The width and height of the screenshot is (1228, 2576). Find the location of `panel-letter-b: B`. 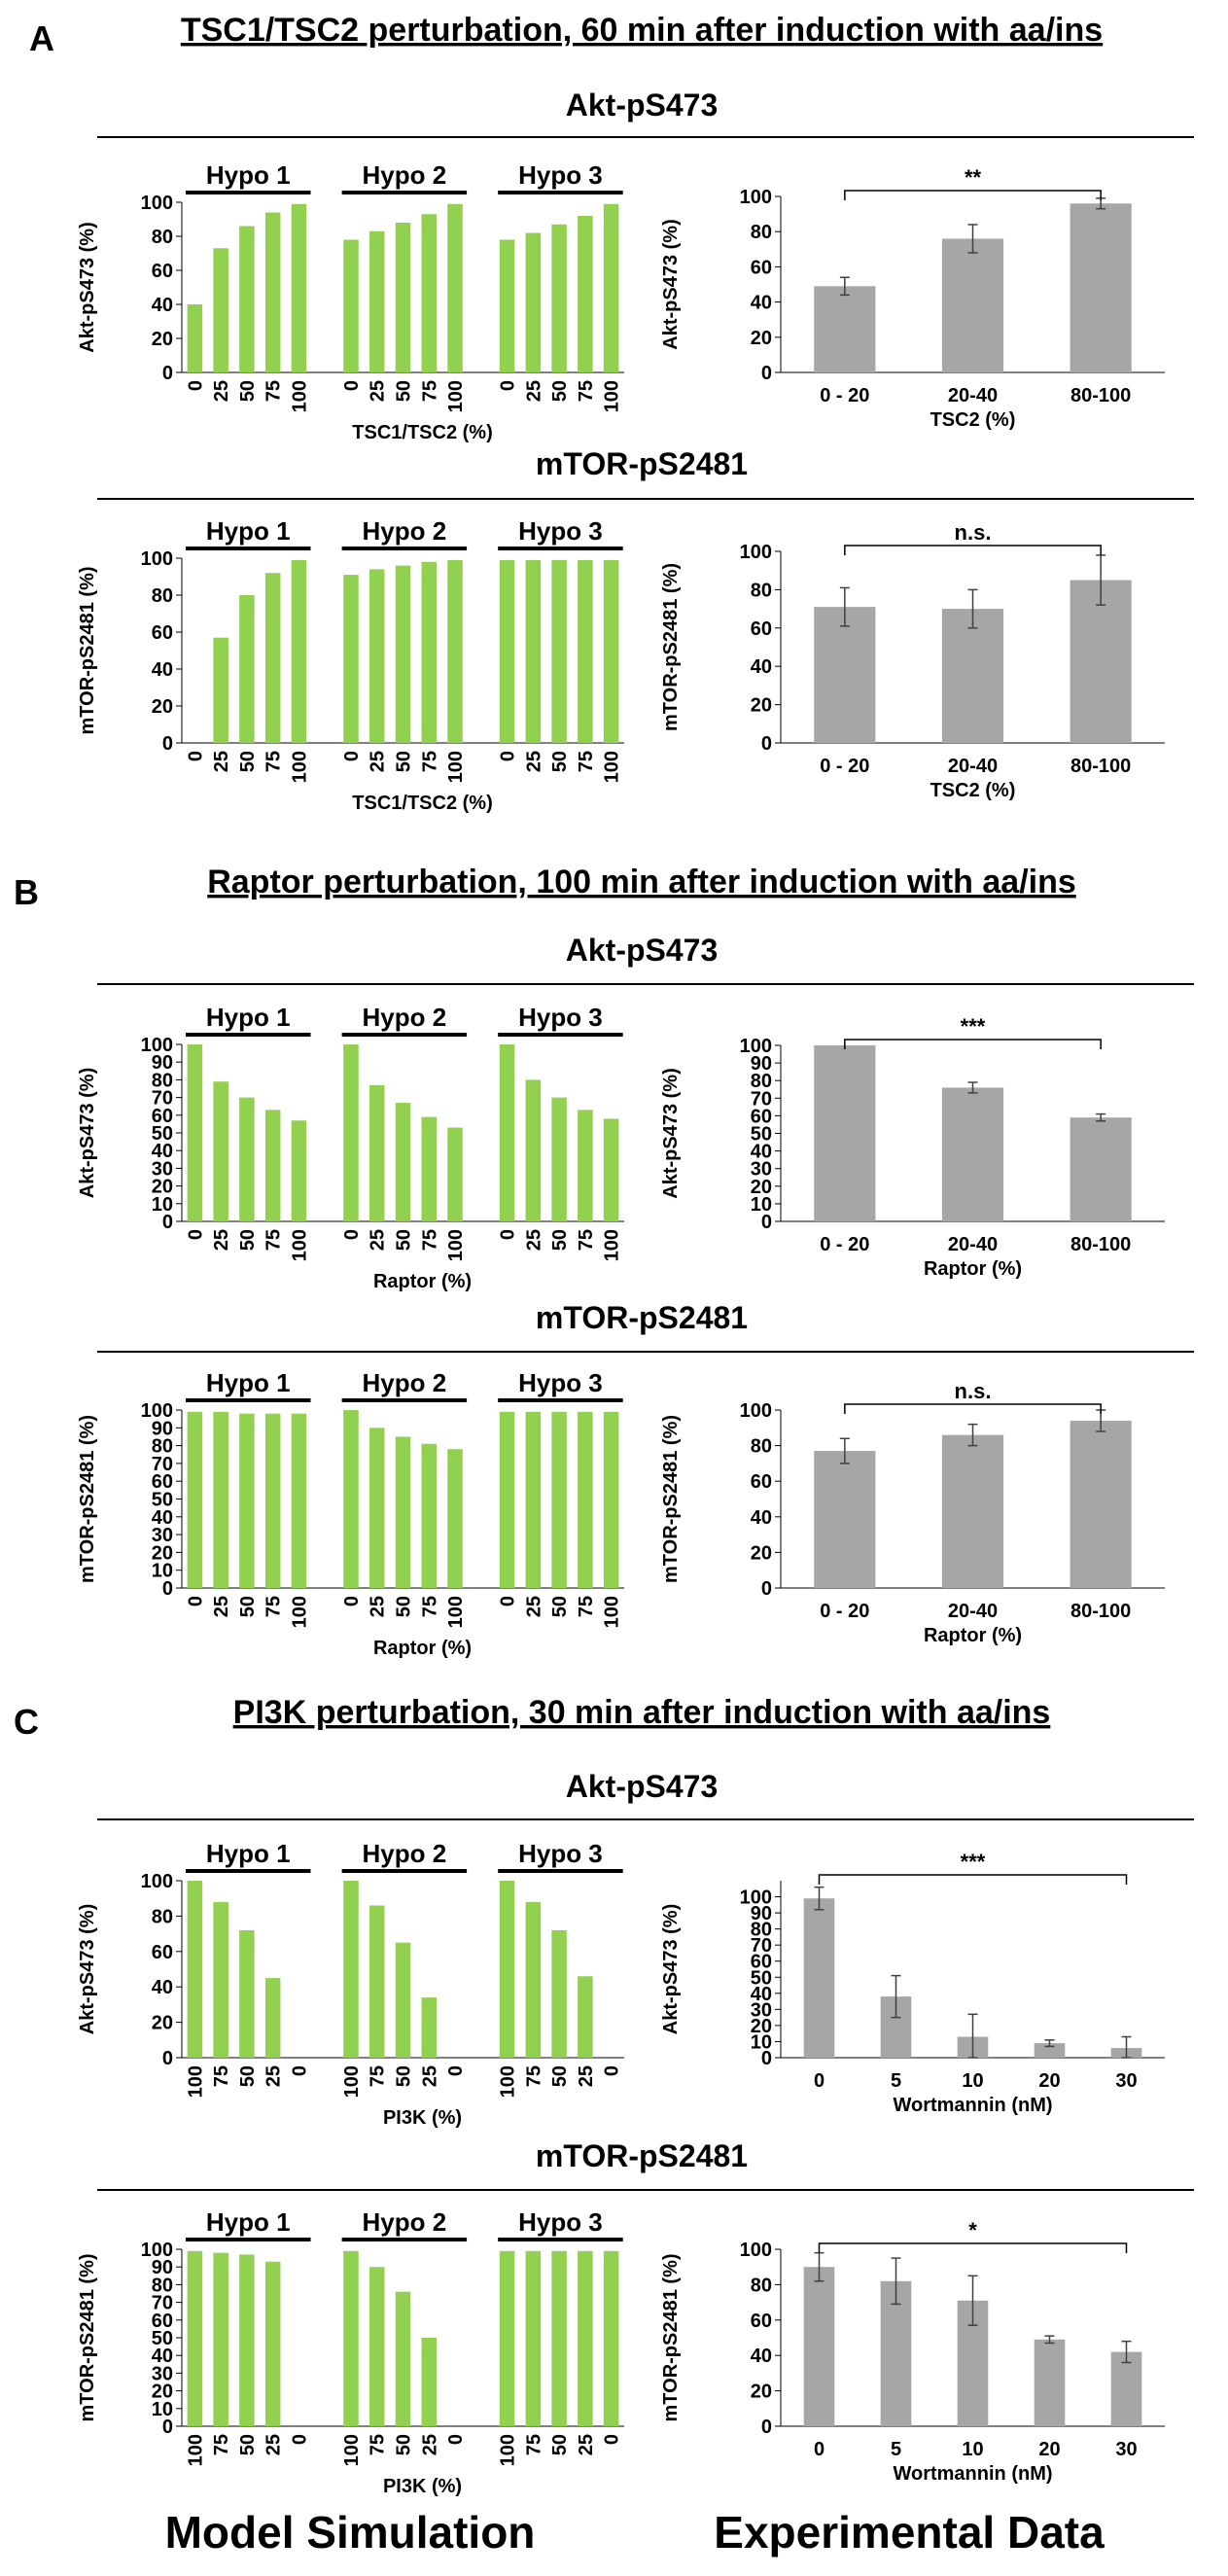

panel-letter-b: B is located at coordinates (26, 892).